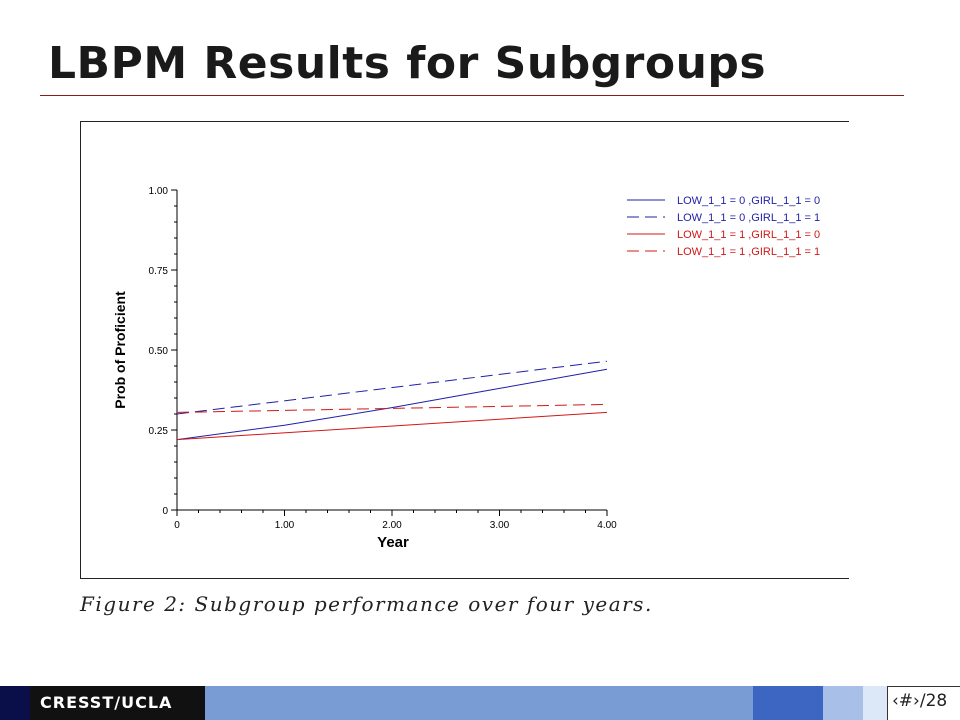 The width and height of the screenshot is (960, 720). I want to click on legend-label-4: LOW_1_1 = 1 ,GIRL_1_1 = 1, so click(748, 252).